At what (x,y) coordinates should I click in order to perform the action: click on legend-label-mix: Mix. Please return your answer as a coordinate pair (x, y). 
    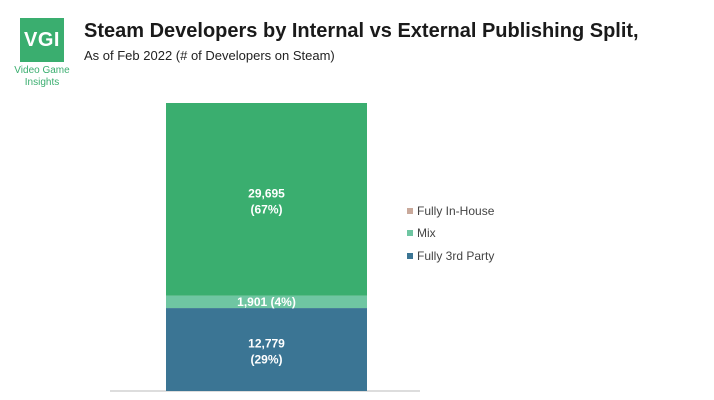
    Looking at the image, I should click on (426, 233).